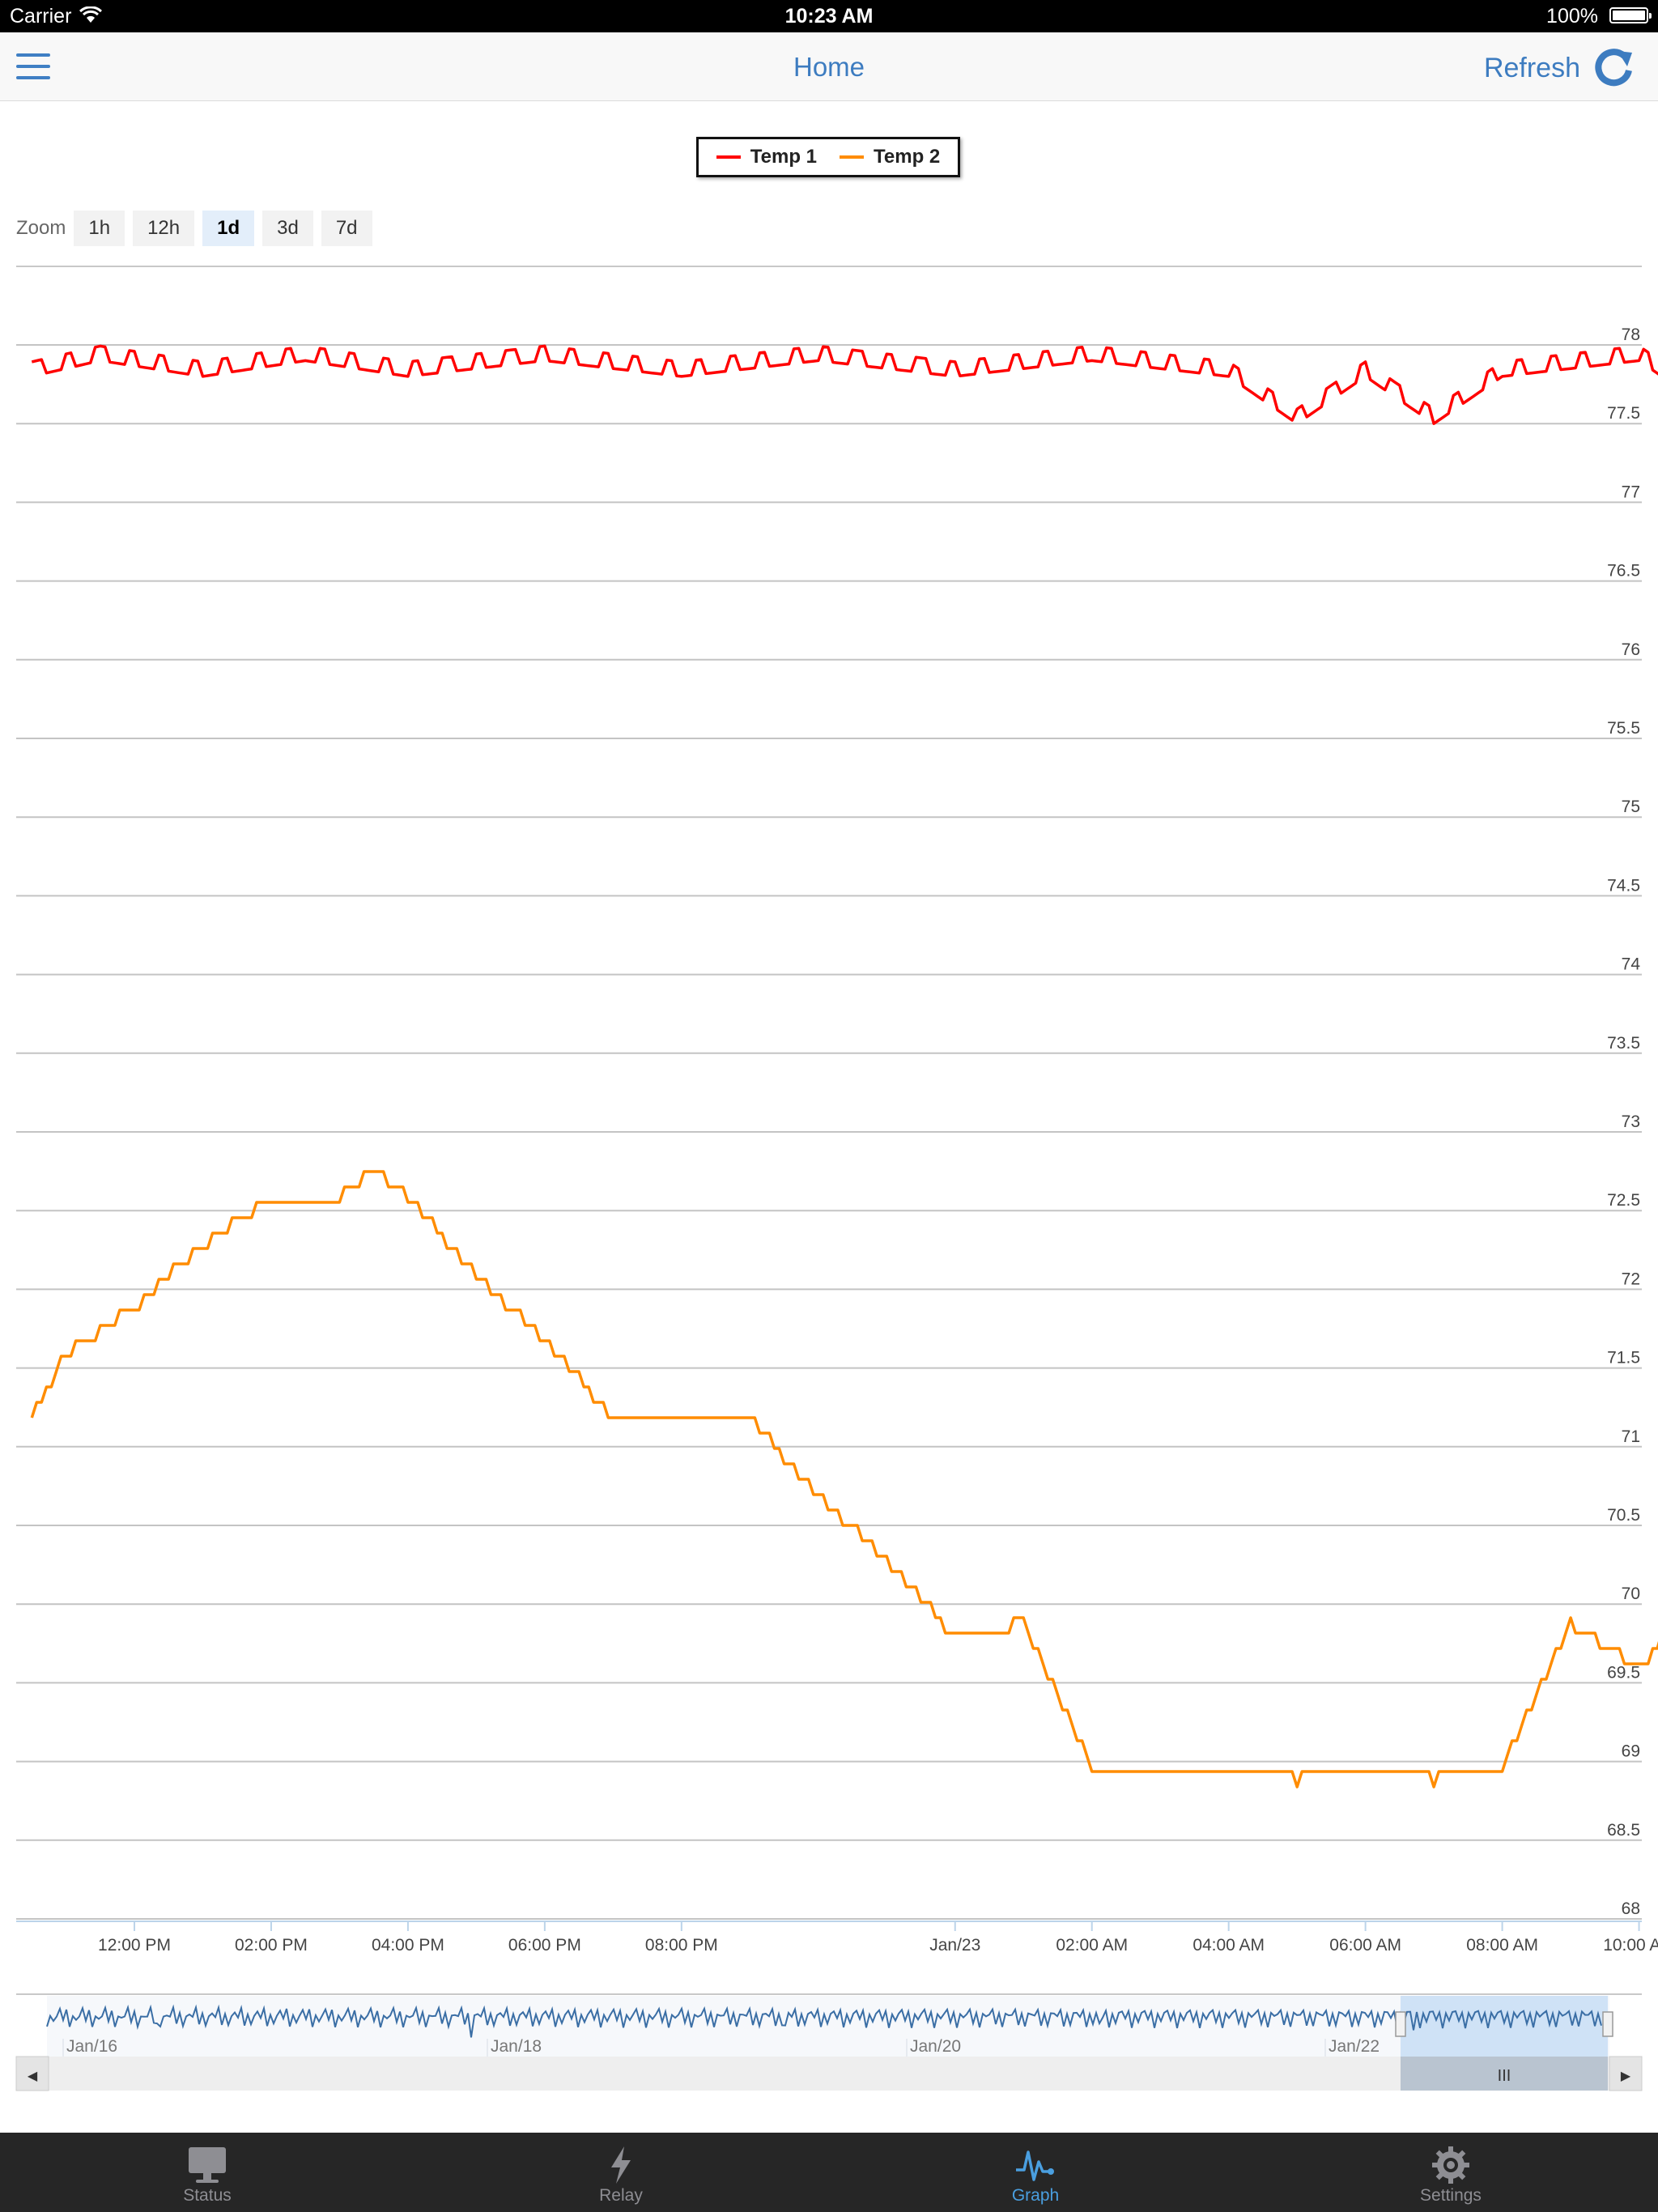 This screenshot has width=1658, height=2212. I want to click on nav-bar: Home Refresh, so click(829, 66).